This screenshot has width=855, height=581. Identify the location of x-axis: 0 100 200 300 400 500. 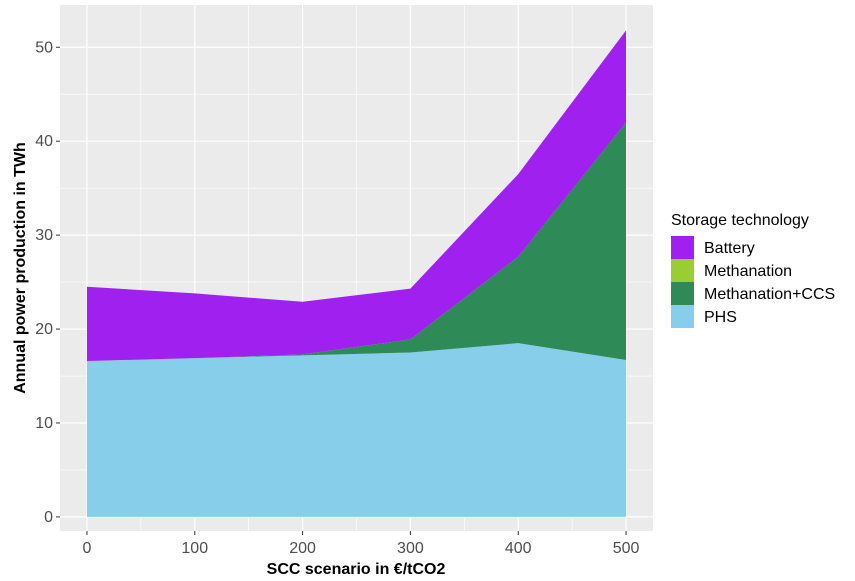
(361, 544).